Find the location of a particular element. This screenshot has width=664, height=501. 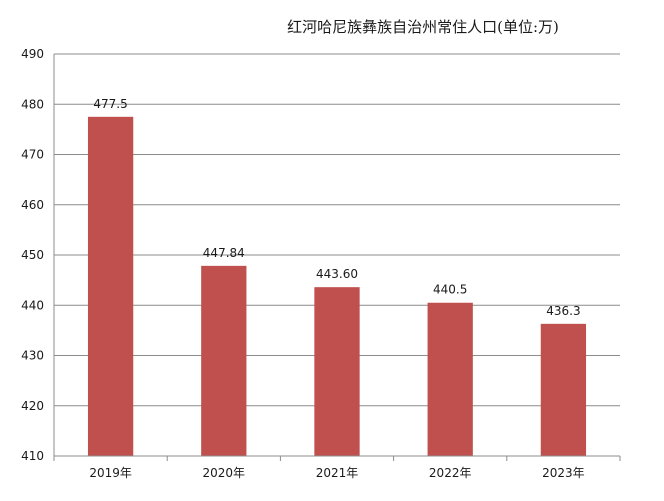

data-label: 447.84 is located at coordinates (224, 253).